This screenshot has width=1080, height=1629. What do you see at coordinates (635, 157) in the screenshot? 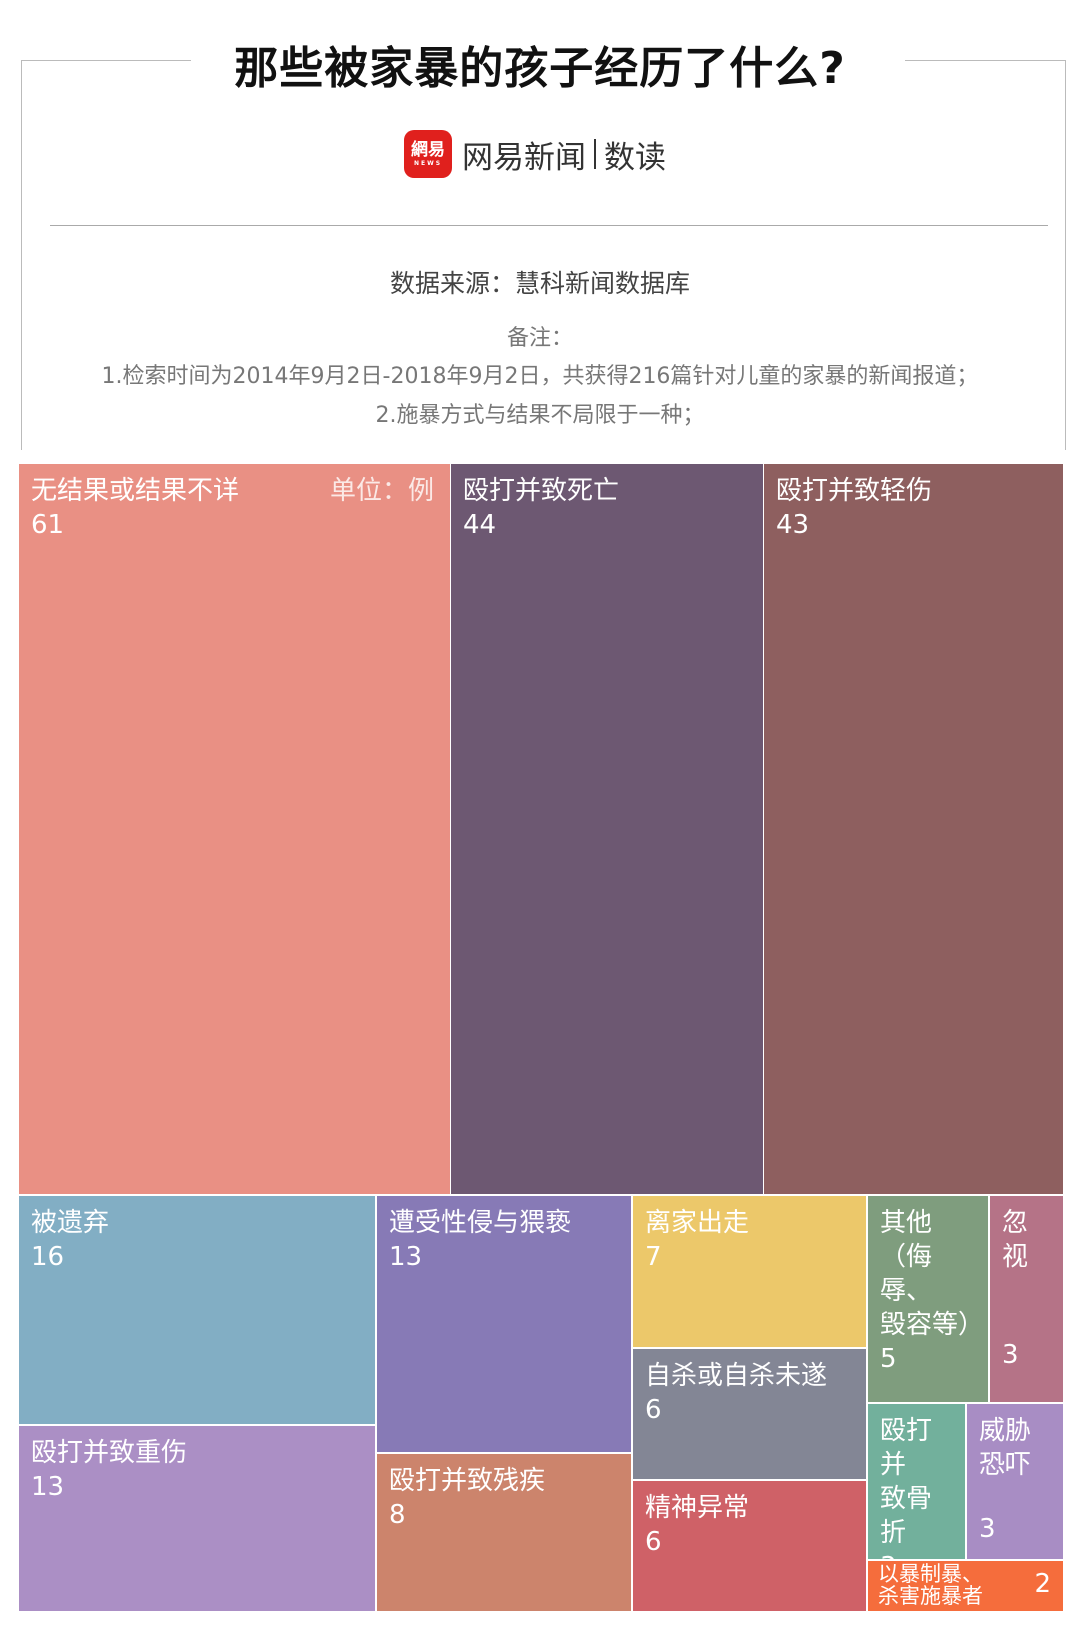
I see `brand-sub: 数读` at bounding box center [635, 157].